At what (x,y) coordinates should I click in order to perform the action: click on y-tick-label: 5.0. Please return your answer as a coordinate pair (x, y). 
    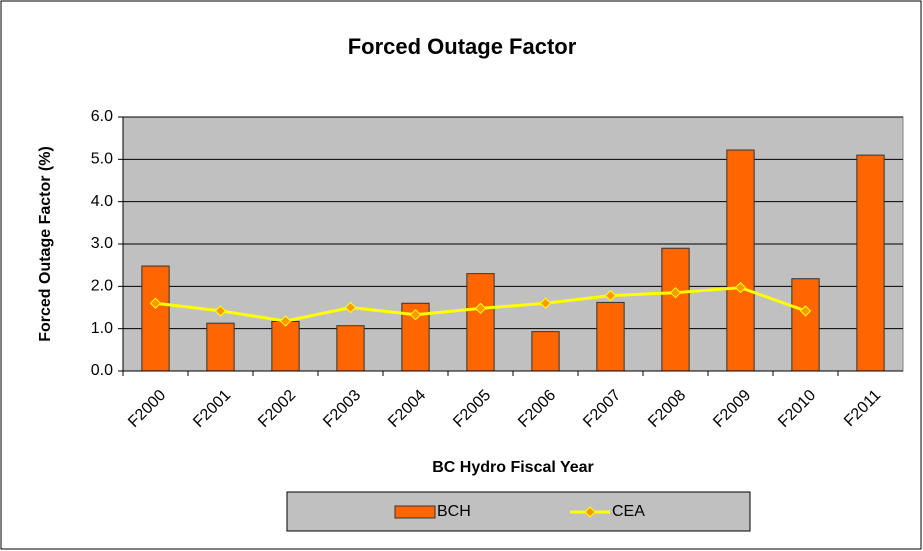
    Looking at the image, I should click on (102, 159).